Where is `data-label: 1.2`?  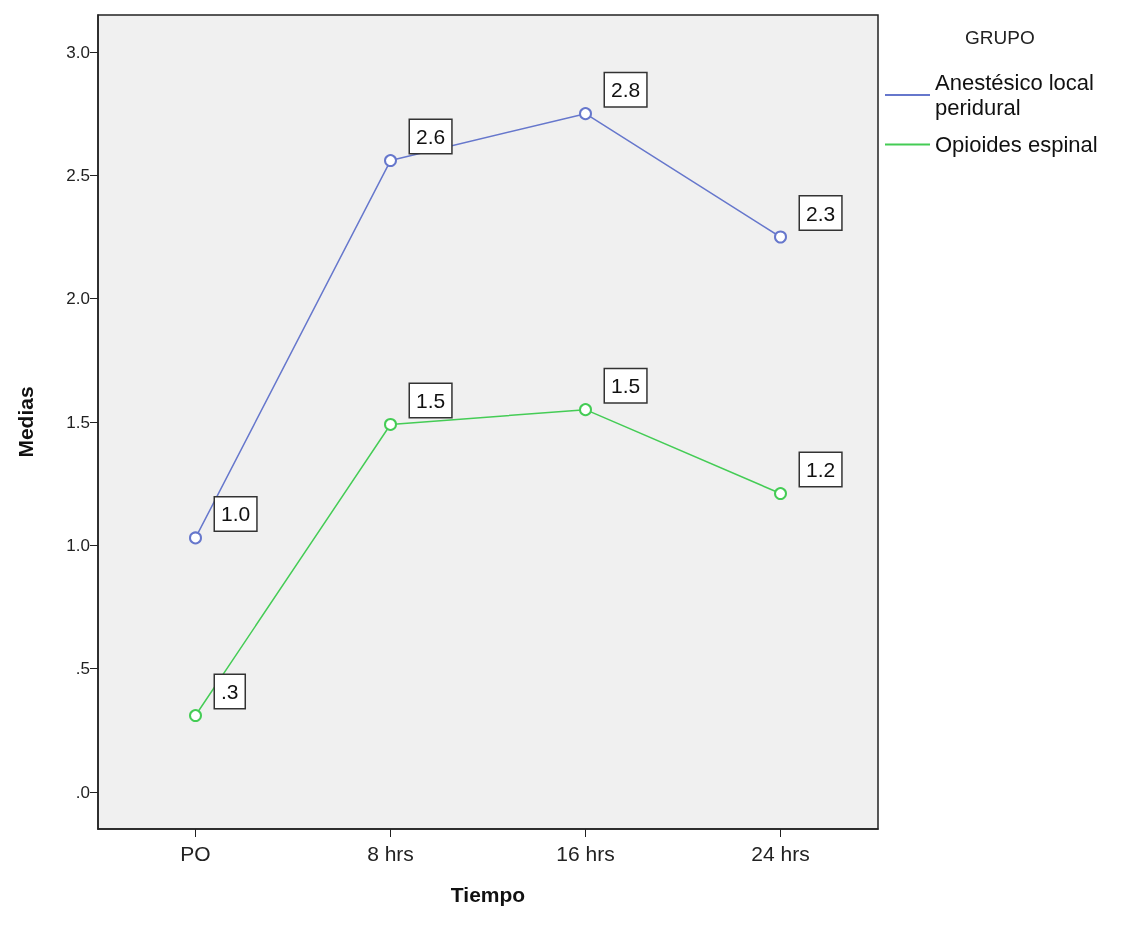
data-label: 1.2 is located at coordinates (821, 470).